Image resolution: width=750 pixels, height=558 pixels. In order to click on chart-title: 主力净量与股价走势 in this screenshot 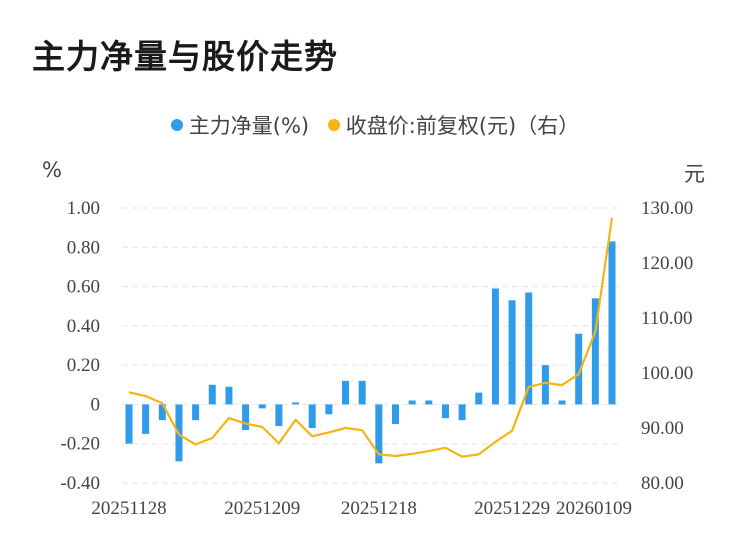, I will do `click(185, 56)`.